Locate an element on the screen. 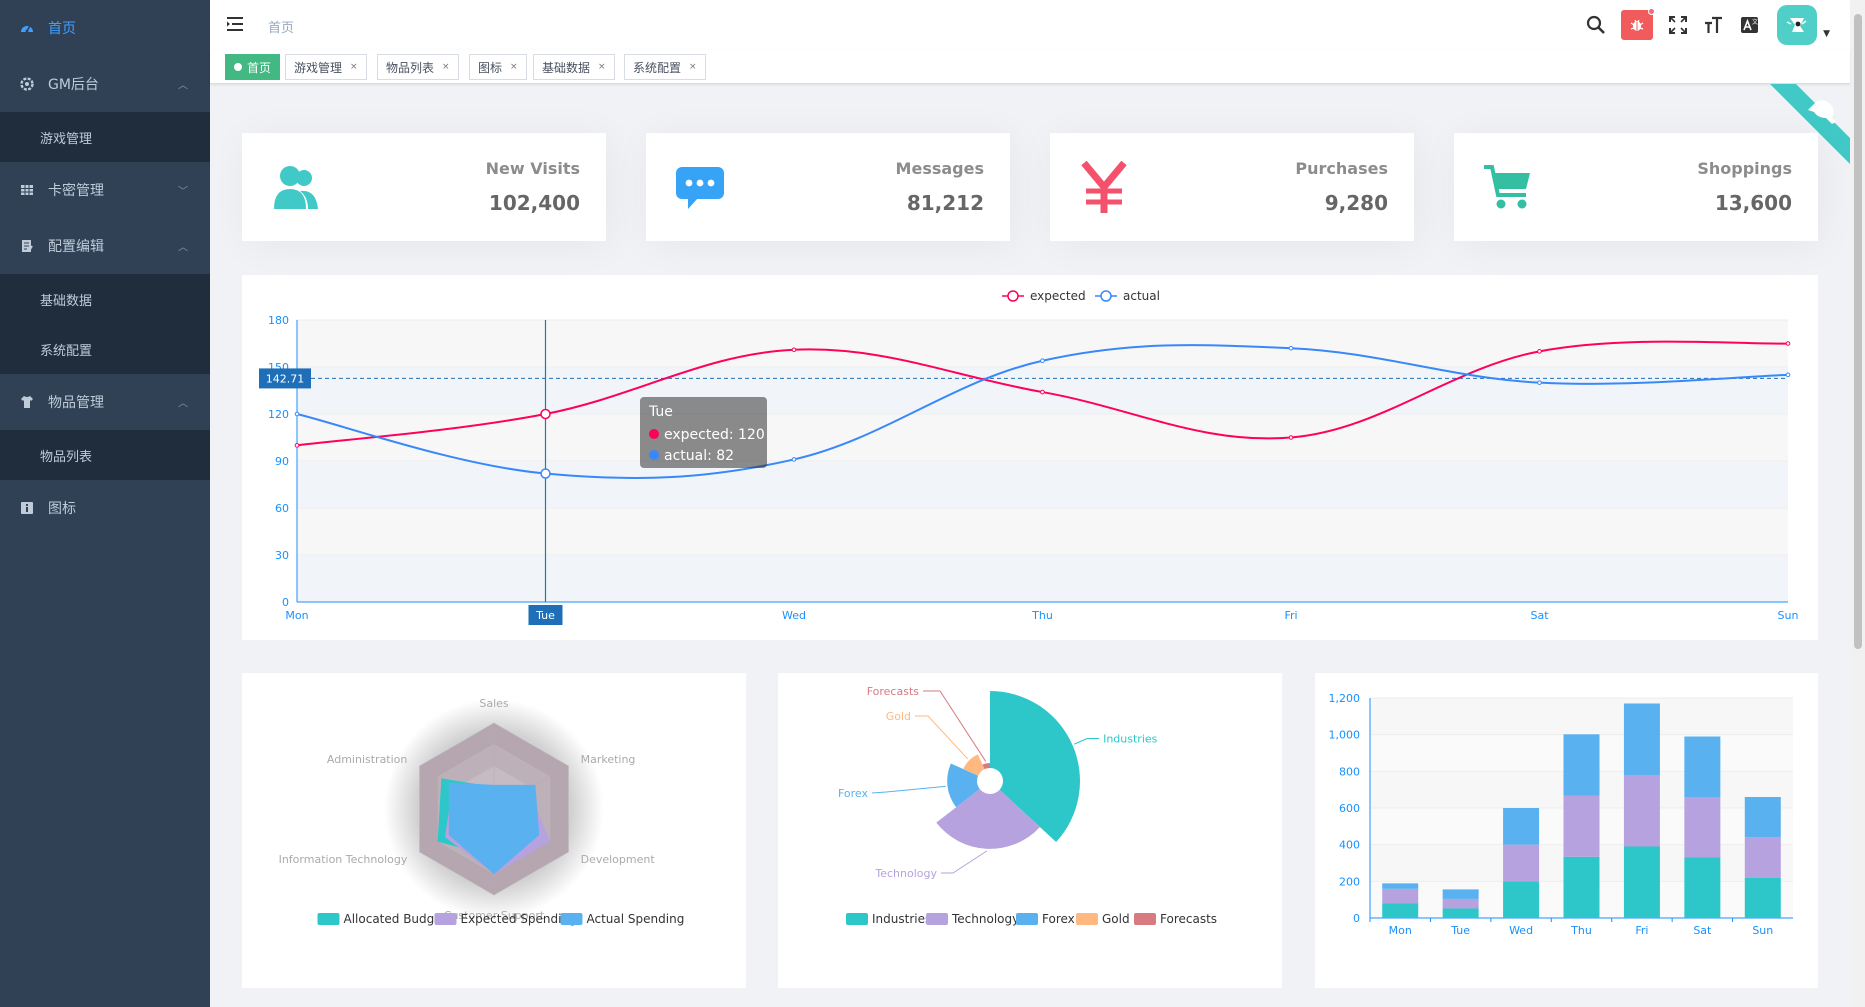  sidebar-item-base-data: 基础数据 is located at coordinates (66, 301).